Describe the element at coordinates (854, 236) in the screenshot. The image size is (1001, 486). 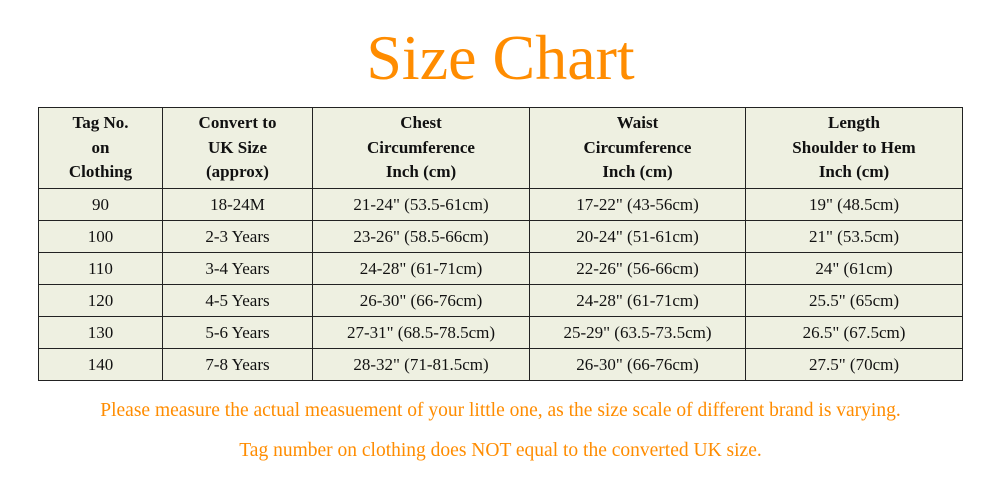
I see `table-cell: 21" (53.5cm)` at that location.